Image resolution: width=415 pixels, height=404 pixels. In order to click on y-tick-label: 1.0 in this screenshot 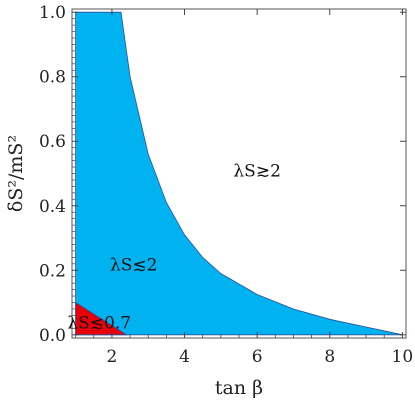, I will do `click(52, 13)`.